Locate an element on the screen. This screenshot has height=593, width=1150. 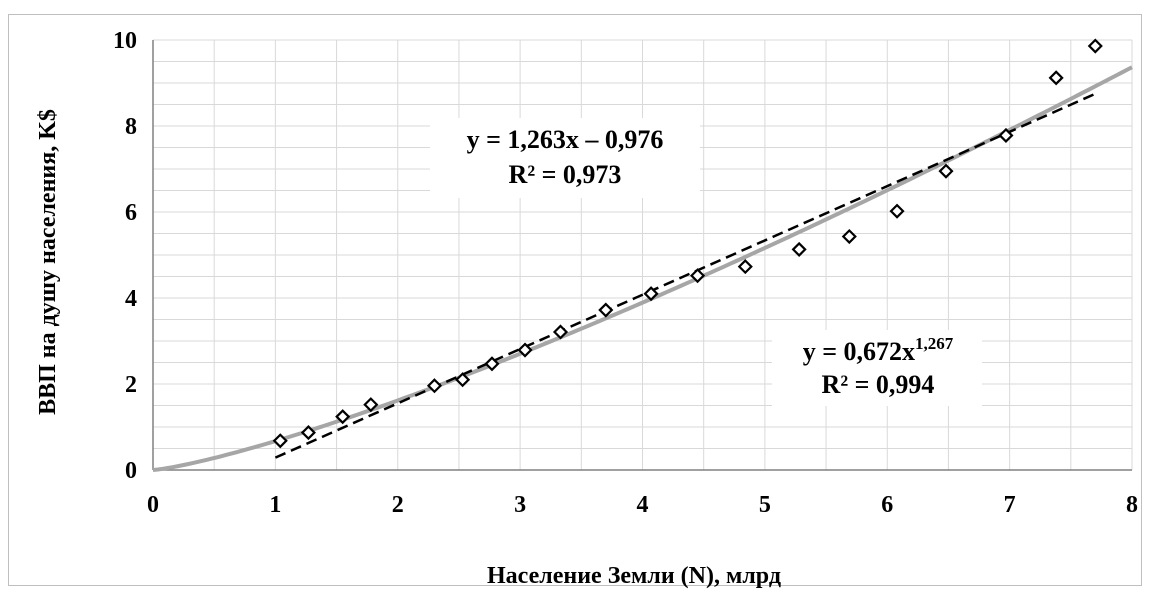
y-tick-label: 10 is located at coordinates (125, 41).